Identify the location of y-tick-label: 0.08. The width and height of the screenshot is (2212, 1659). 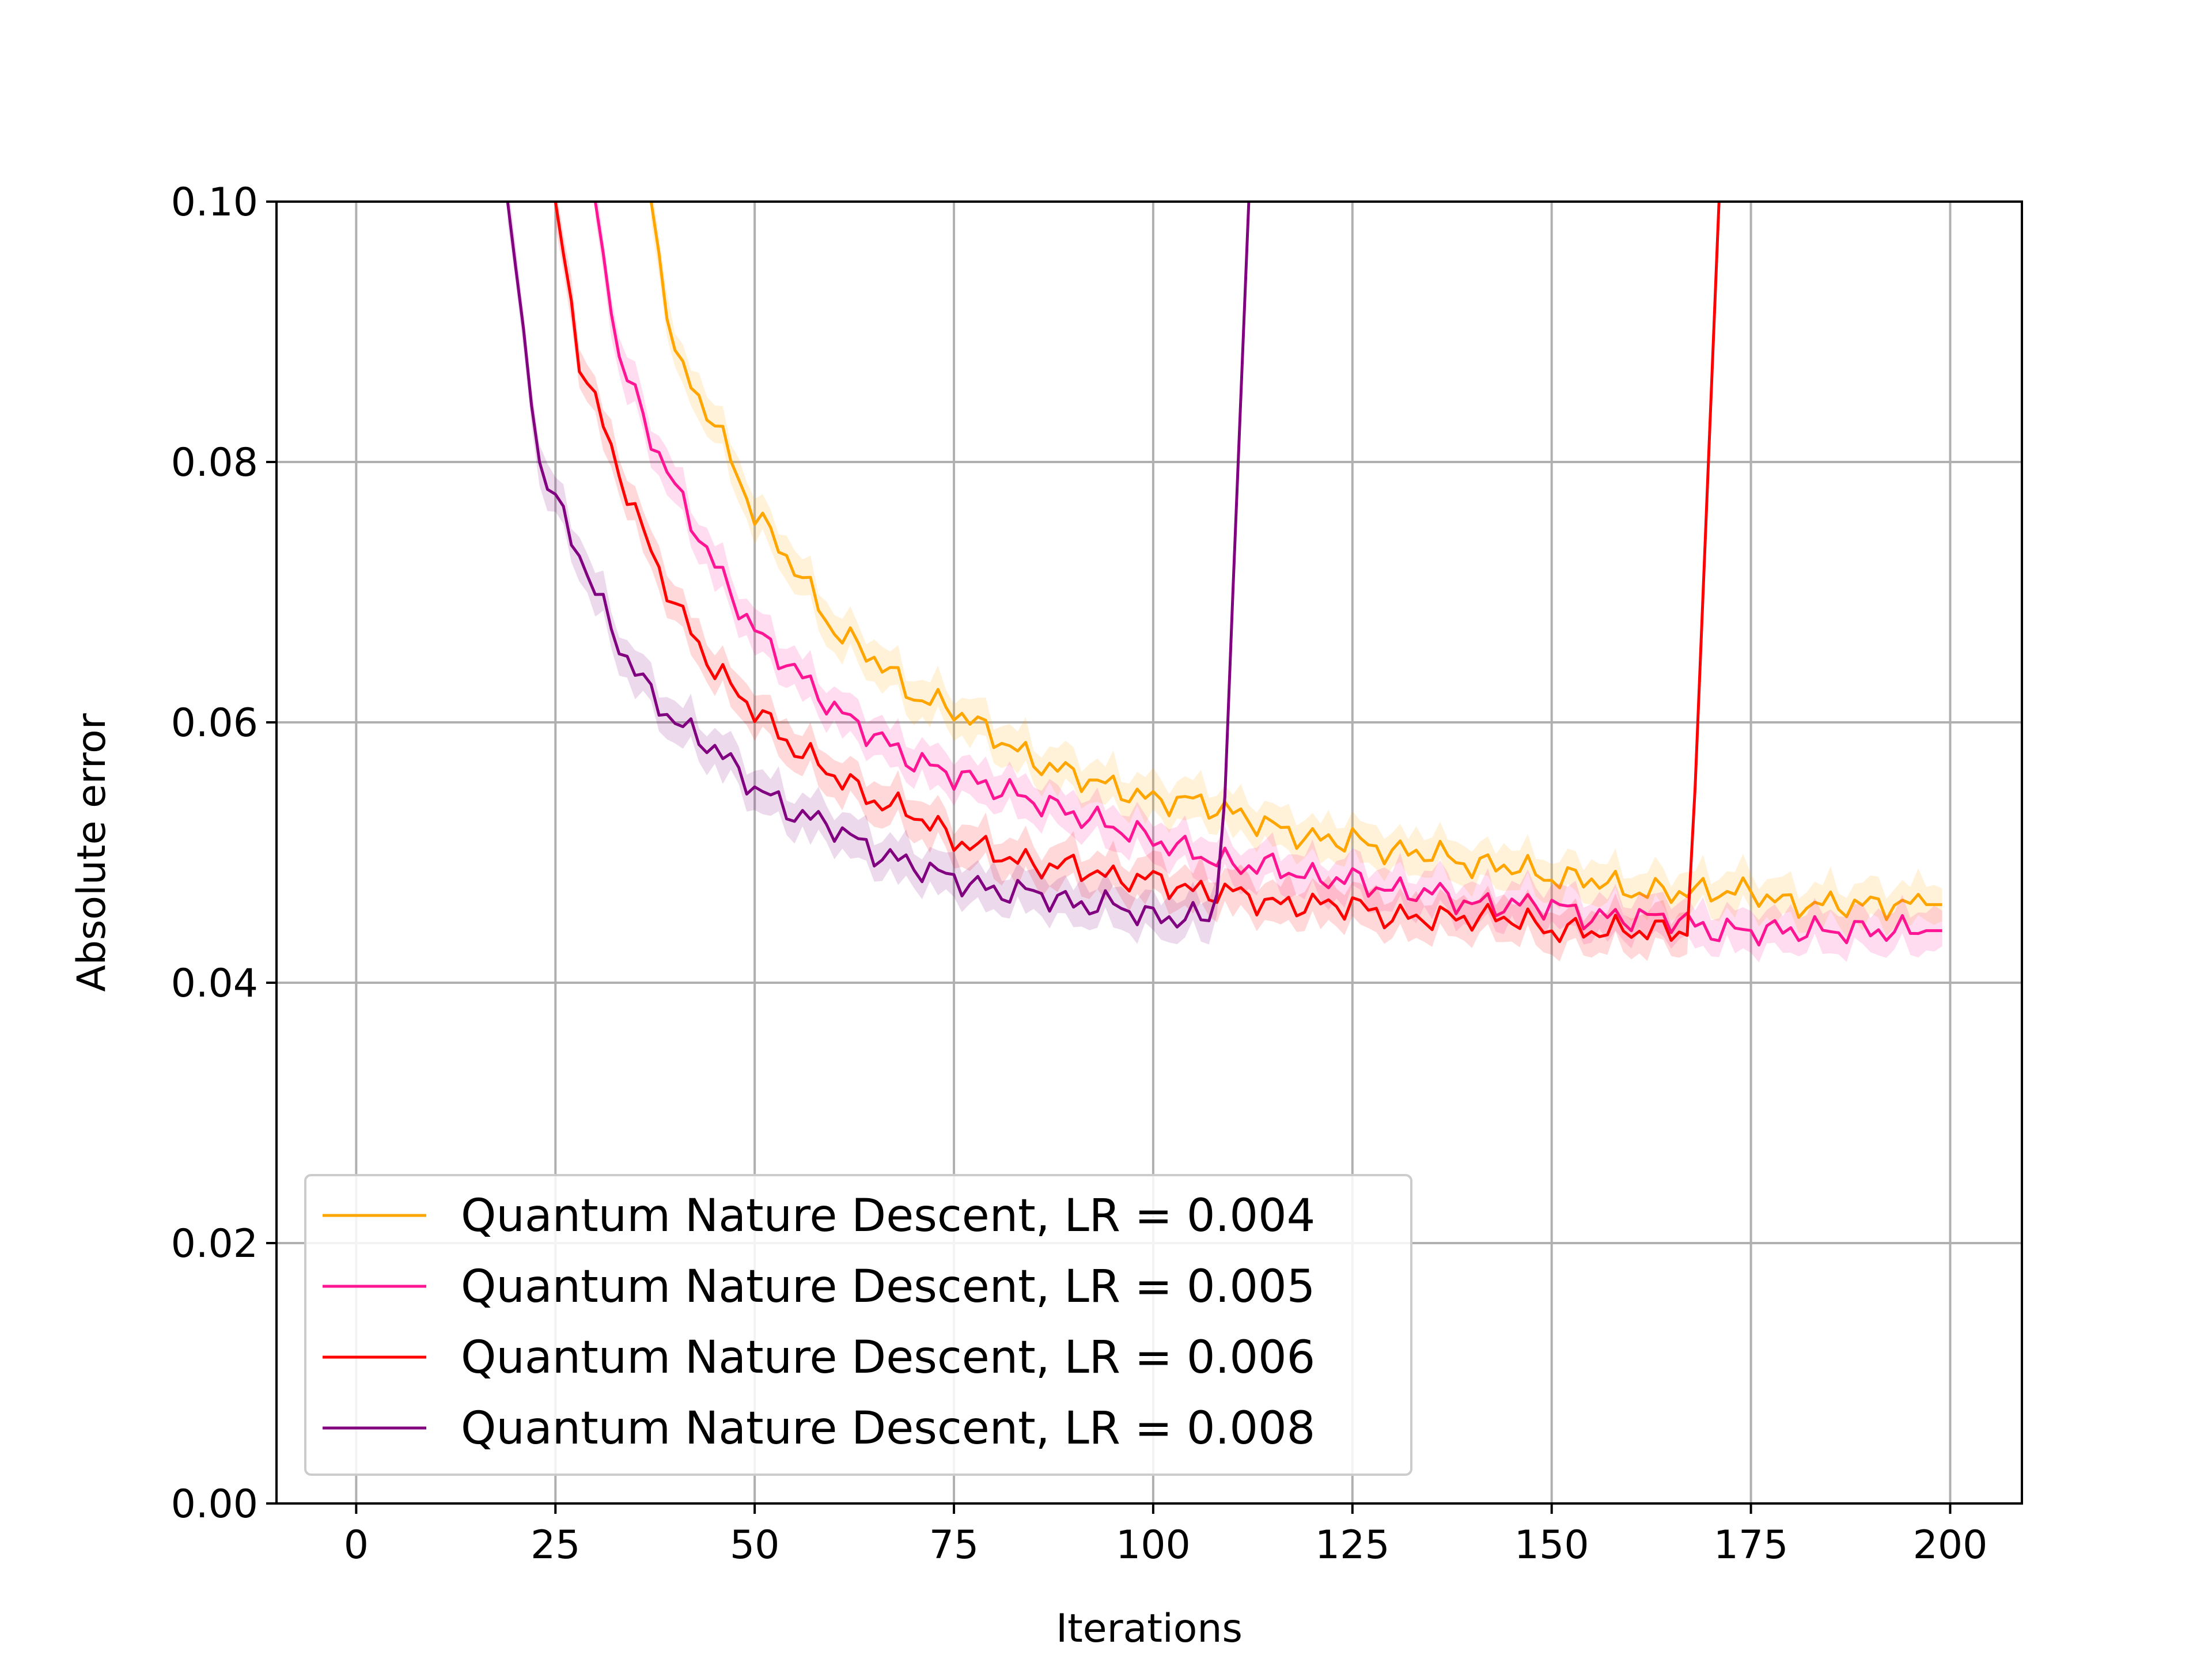
(214, 463).